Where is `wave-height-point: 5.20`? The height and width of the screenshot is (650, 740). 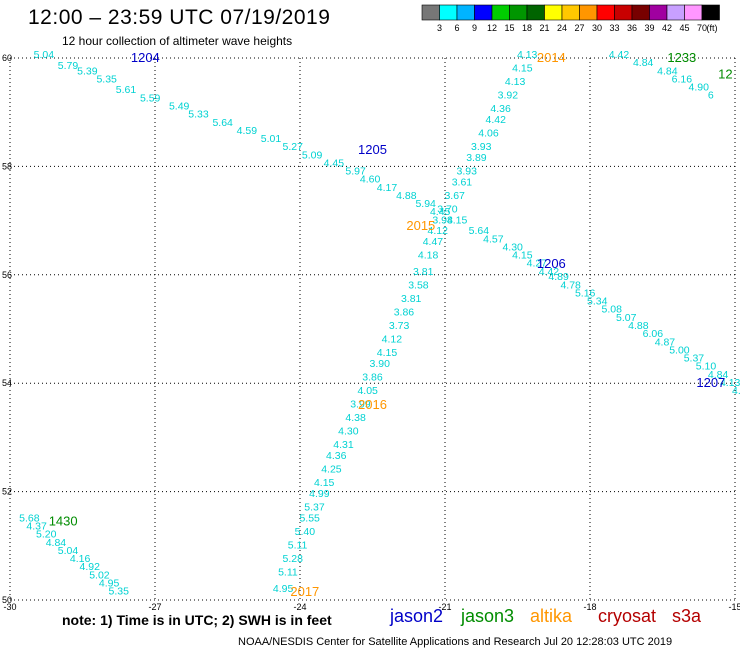 wave-height-point: 5.20 is located at coordinates (46, 535).